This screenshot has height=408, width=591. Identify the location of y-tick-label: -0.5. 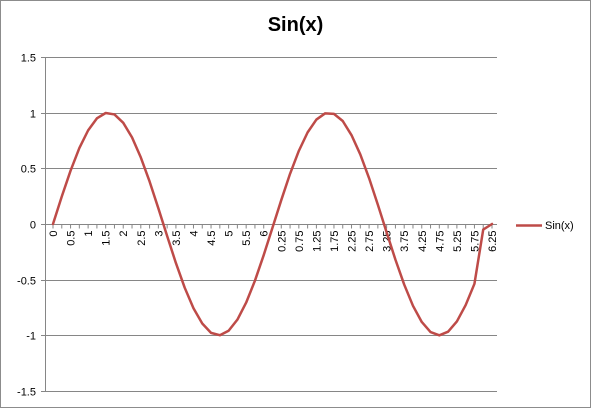
(26, 282).